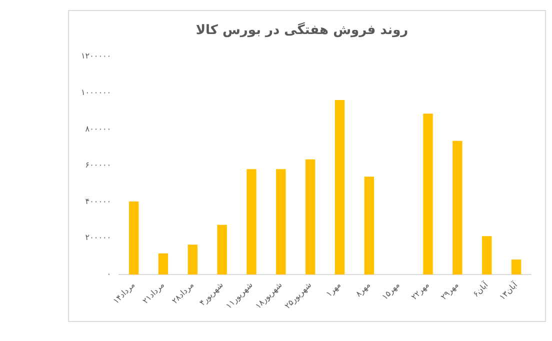  What do you see at coordinates (183, 293) in the screenshot?
I see `x-tick-label: ۲۸مرداد` at bounding box center [183, 293].